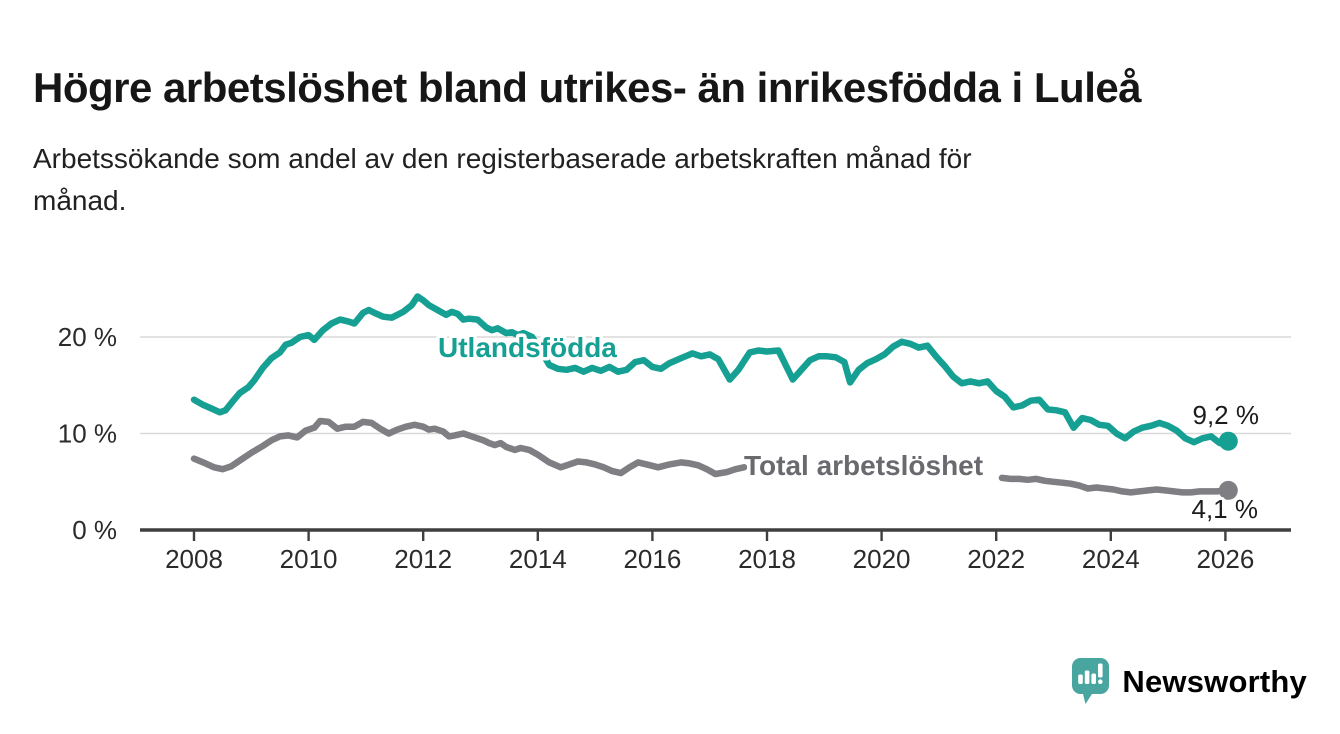 This screenshot has width=1340, height=734. What do you see at coordinates (996, 559) in the screenshot?
I see `x-tick-label-2022: 2022` at bounding box center [996, 559].